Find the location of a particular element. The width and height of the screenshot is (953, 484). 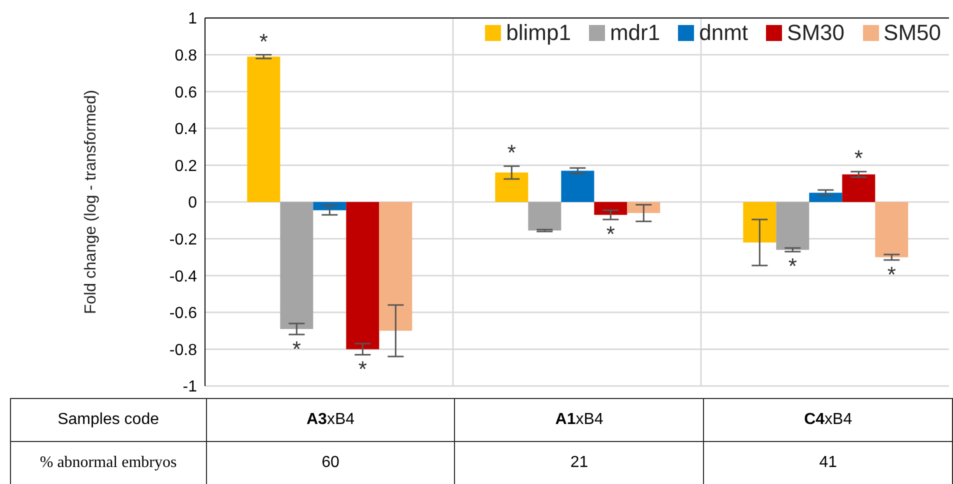

y-tick-label: -0.2 is located at coordinates (183, 239).